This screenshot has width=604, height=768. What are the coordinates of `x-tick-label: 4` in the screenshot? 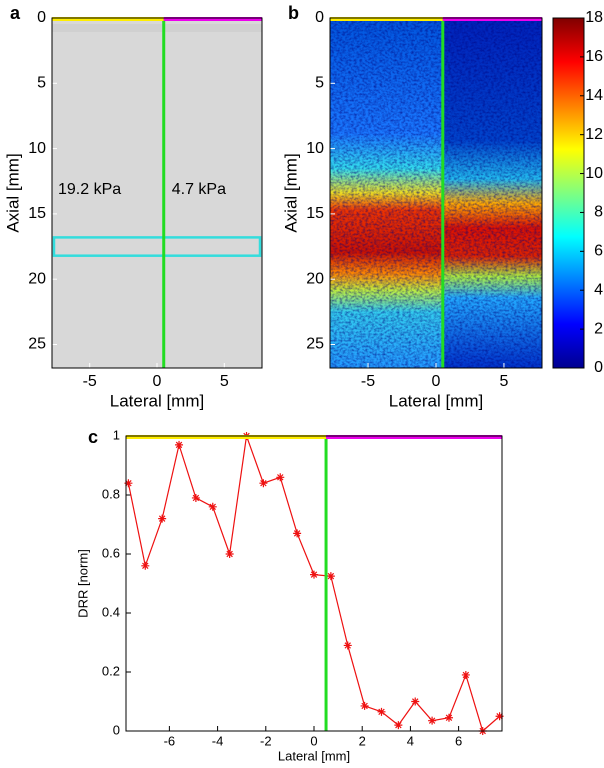 It's located at (410, 740).